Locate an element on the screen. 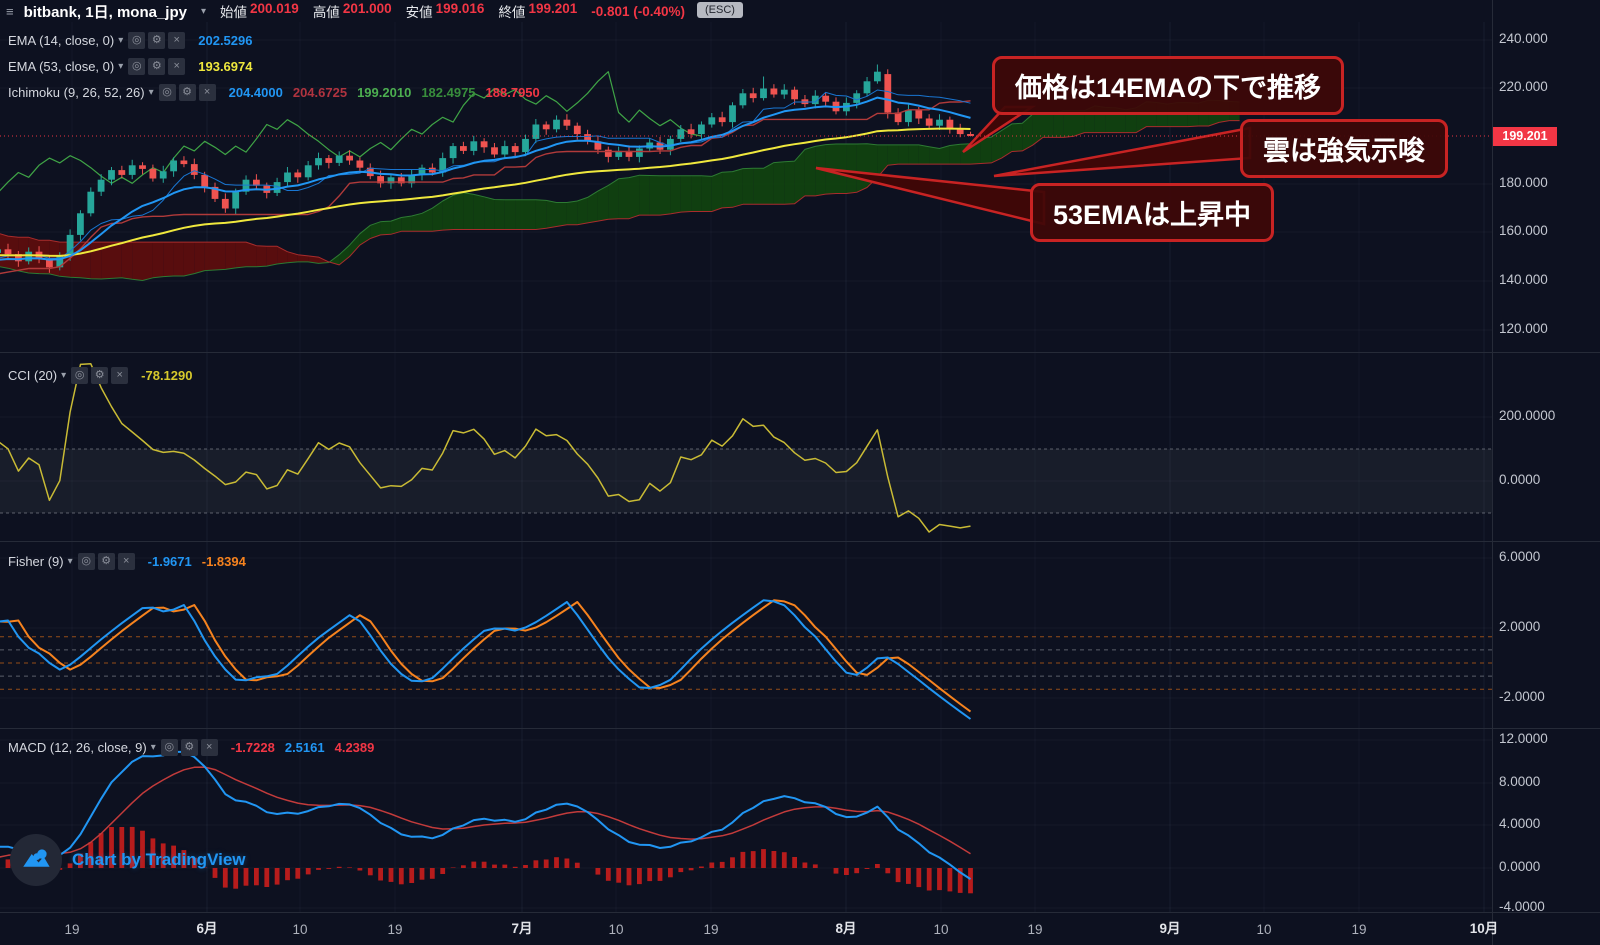 The image size is (1600, 945). close-value: 199.201 is located at coordinates (553, 8).